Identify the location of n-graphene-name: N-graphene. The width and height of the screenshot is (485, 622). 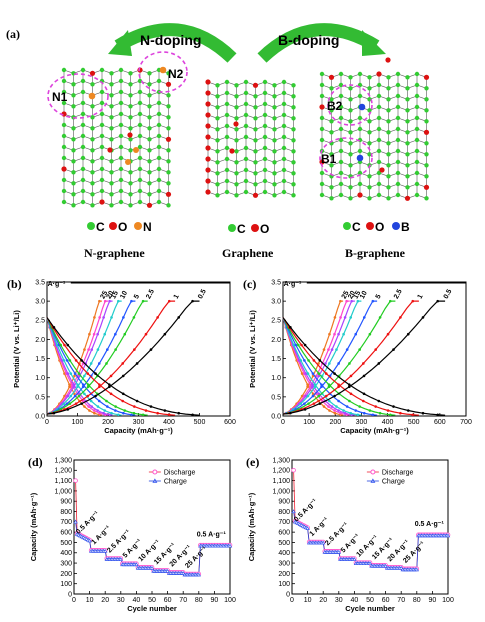
(114, 253).